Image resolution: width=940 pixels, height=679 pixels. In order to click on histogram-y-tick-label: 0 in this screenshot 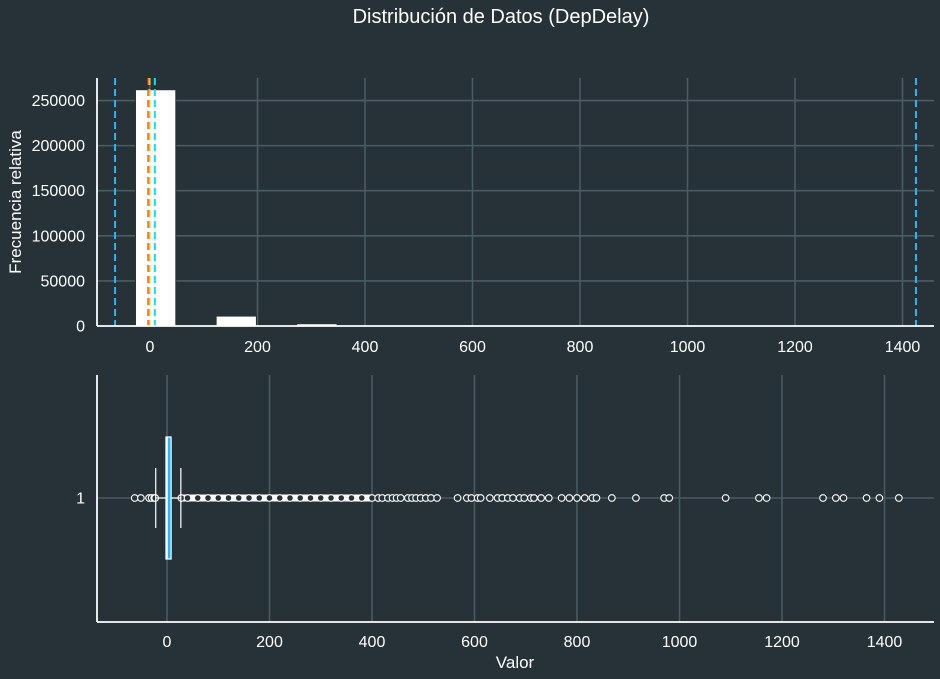, I will do `click(80, 327)`.